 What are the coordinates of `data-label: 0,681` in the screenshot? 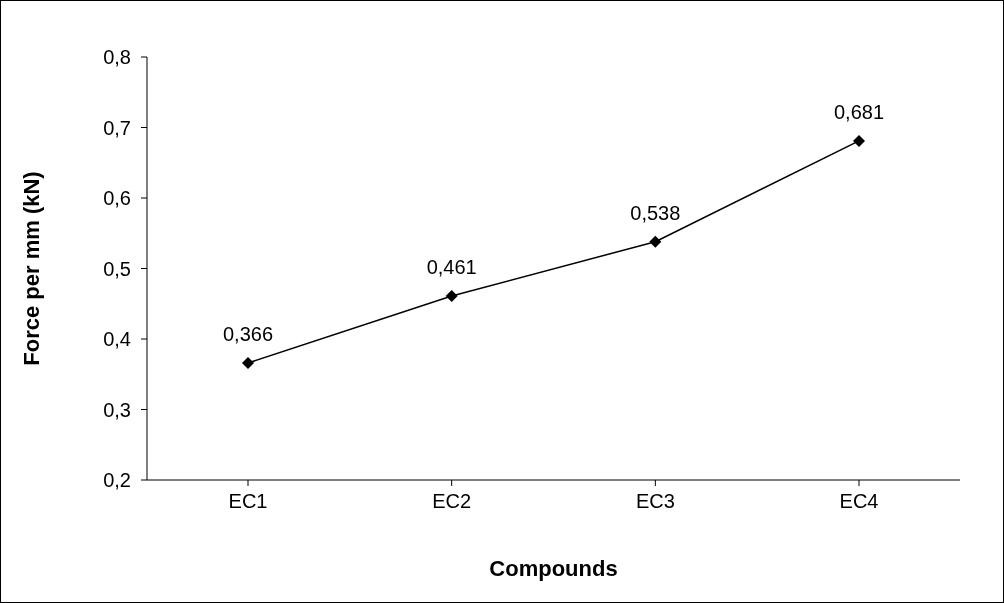 It's located at (859, 111).